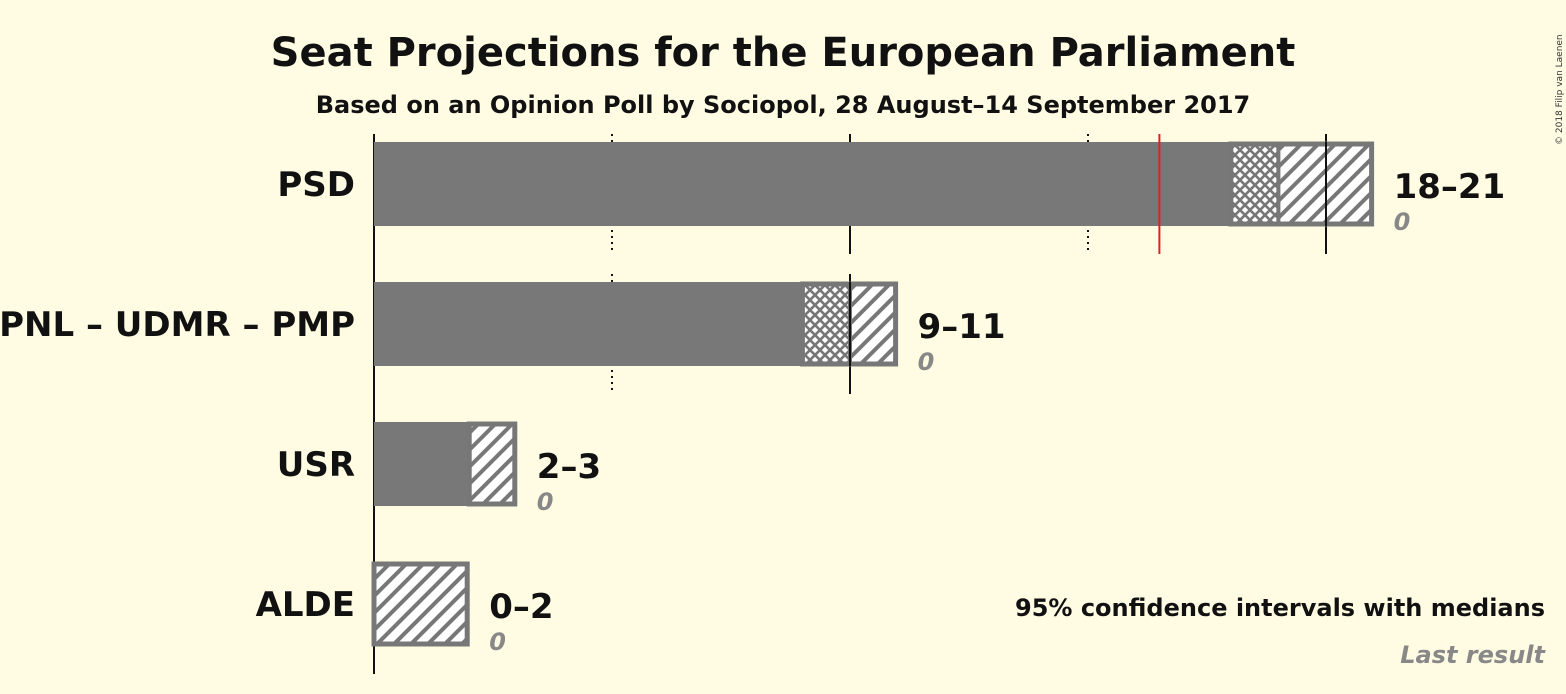 The image size is (1566, 694). Describe the element at coordinates (521, 607) in the screenshot. I see `range-label: 0–2` at that location.